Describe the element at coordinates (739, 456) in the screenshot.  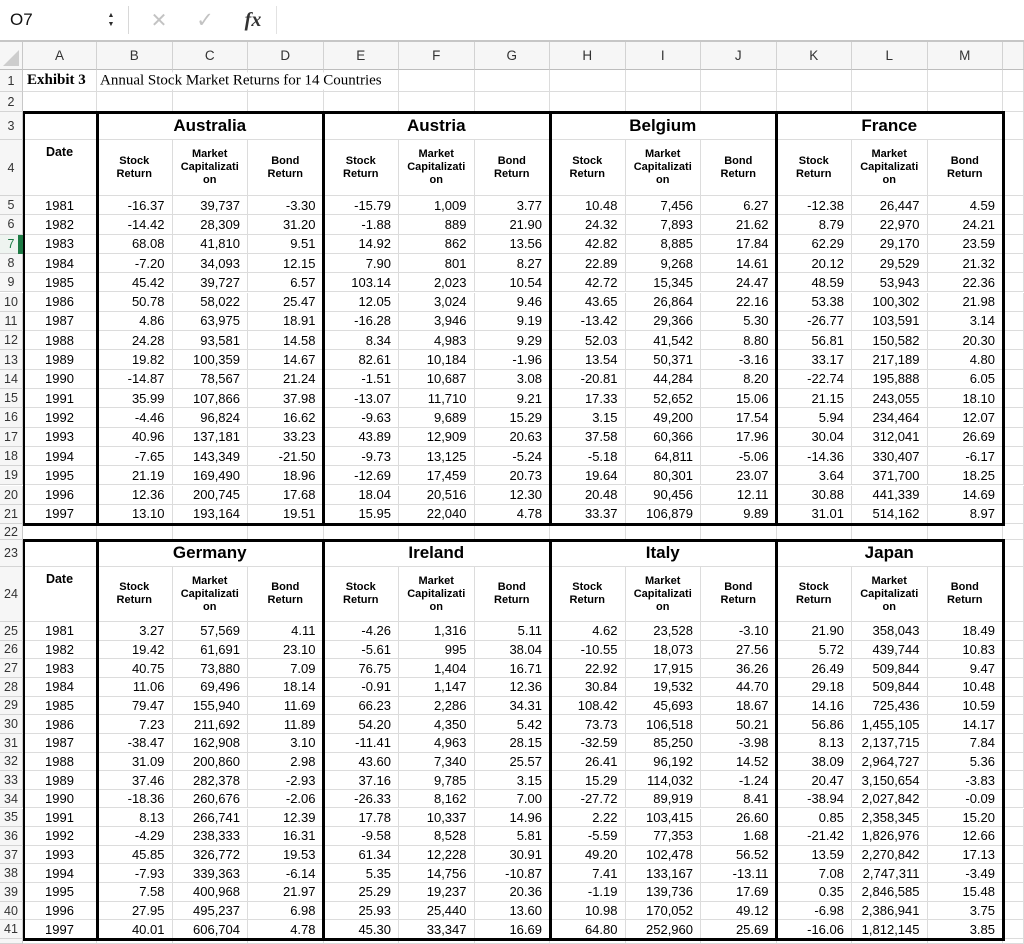
I see `cell-J18: -5.06` at that location.